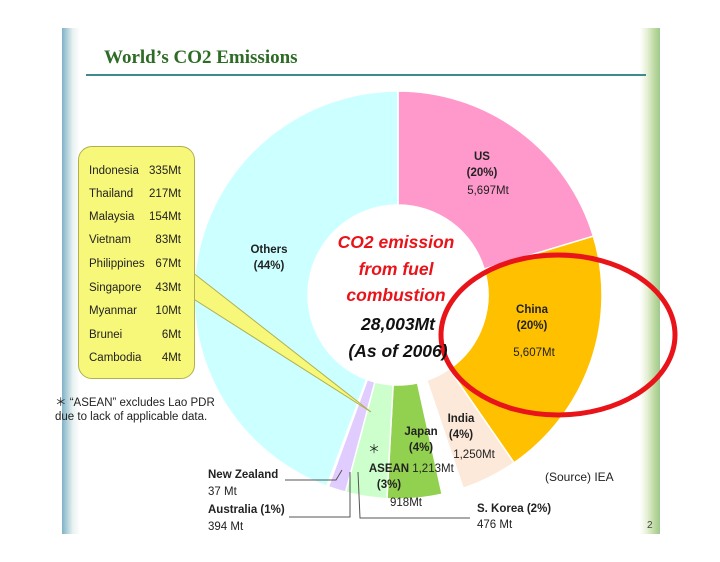 Image resolution: width=720 pixels, height=562 pixels. What do you see at coordinates (226, 527) in the screenshot?
I see `slice-value-australia: 394 Mt` at bounding box center [226, 527].